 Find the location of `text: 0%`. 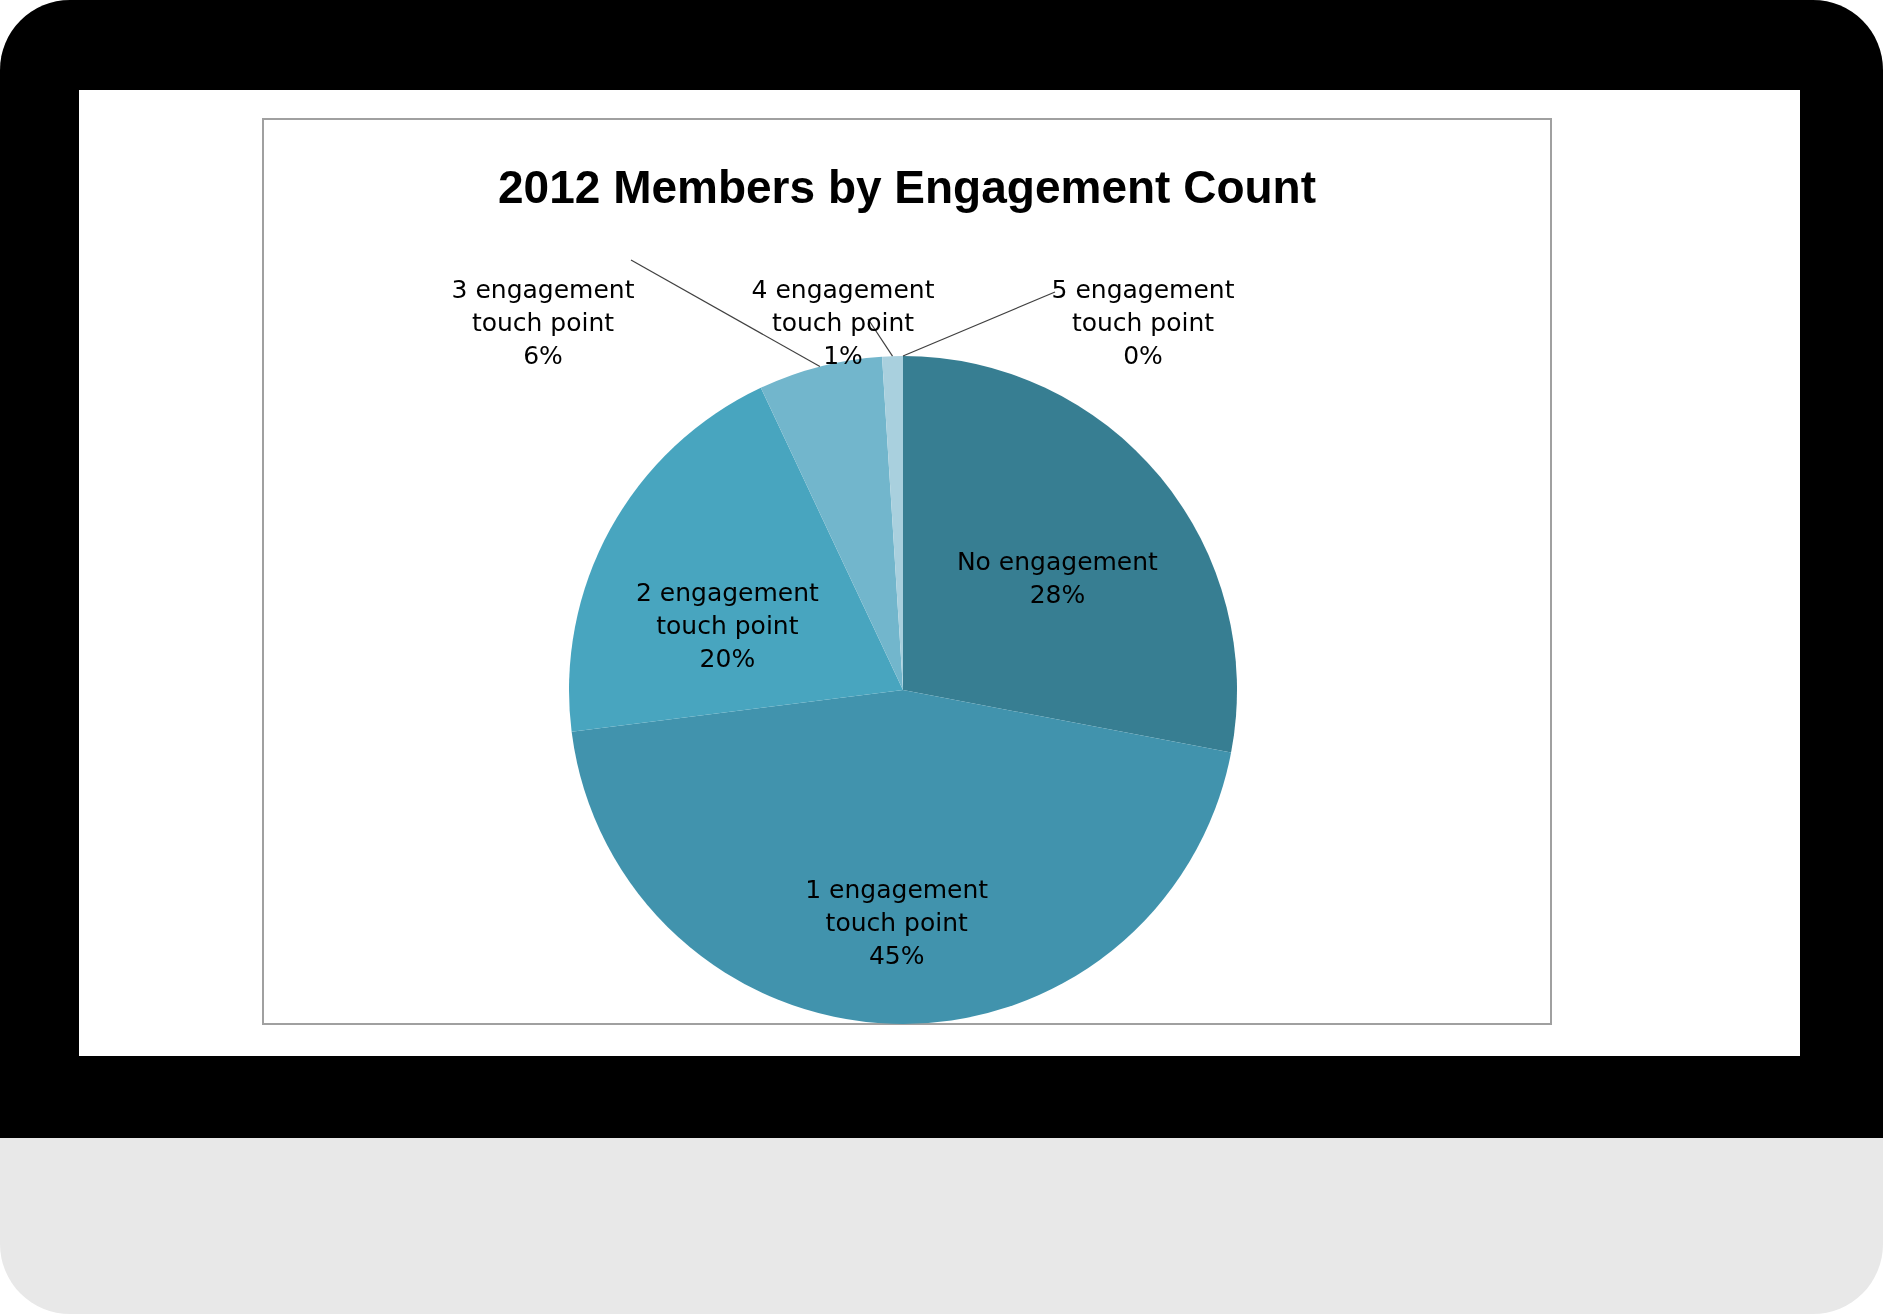

text: 0% is located at coordinates (1143, 355).